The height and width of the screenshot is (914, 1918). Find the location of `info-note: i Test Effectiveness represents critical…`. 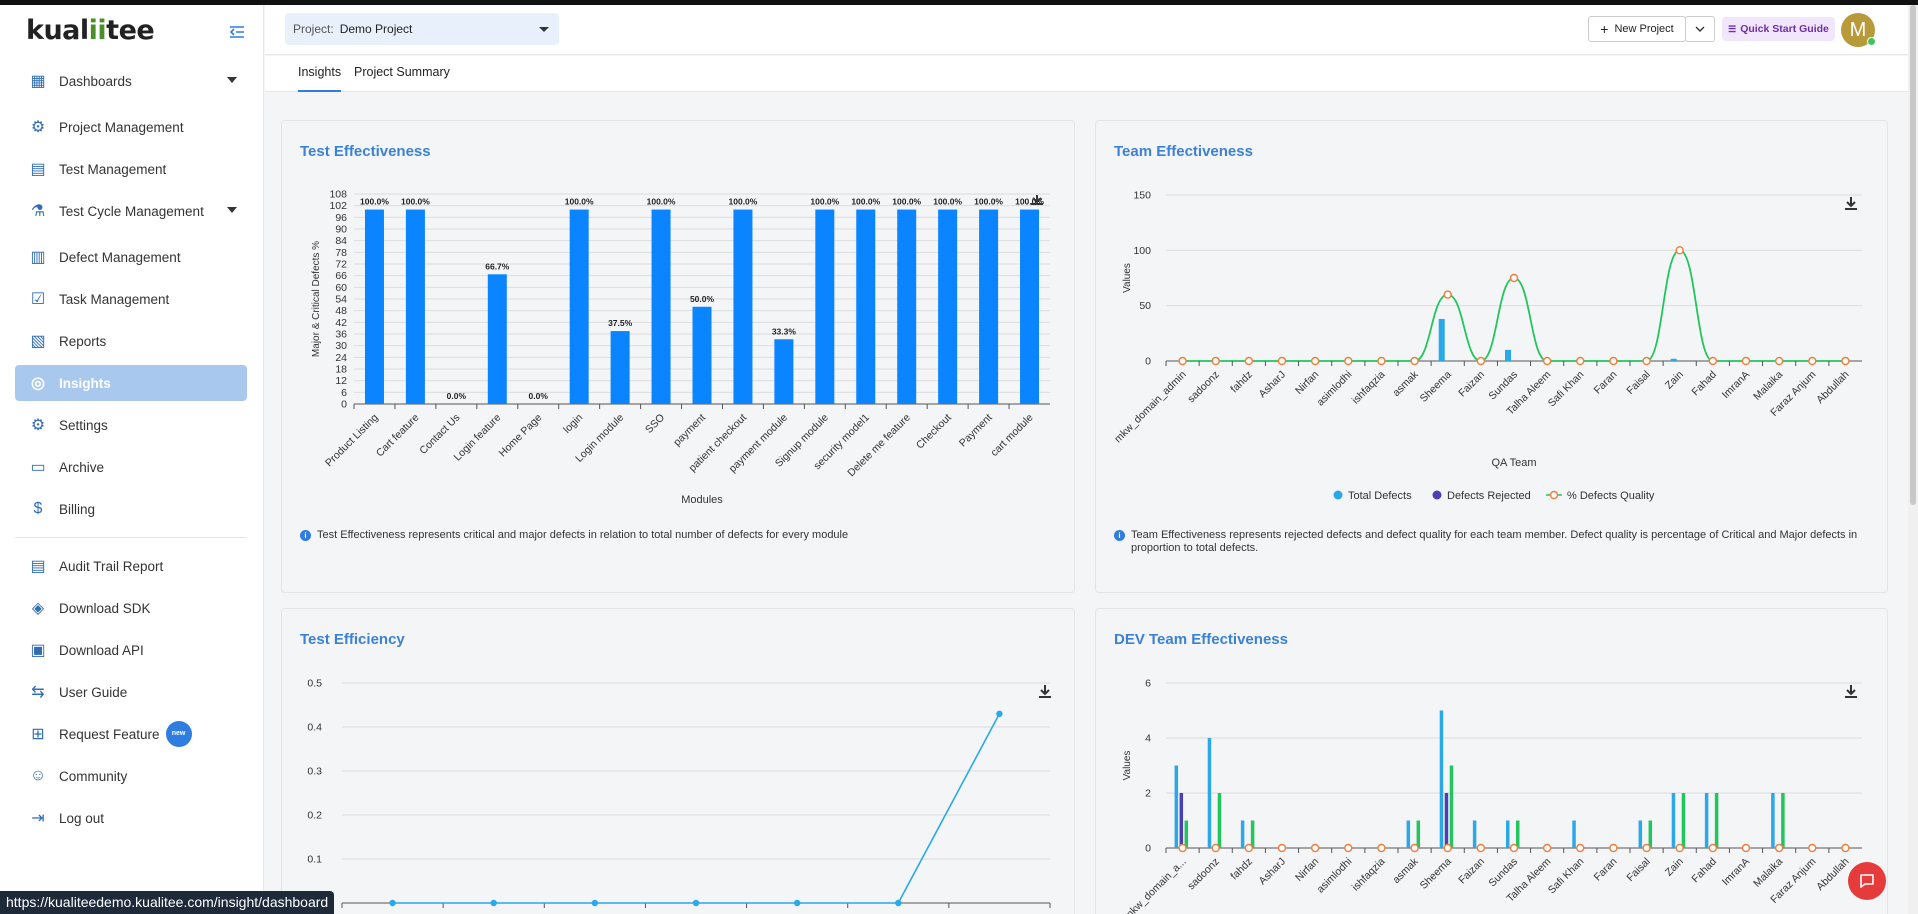

info-note: i Test Effectiveness represents critical… is located at coordinates (680, 535).